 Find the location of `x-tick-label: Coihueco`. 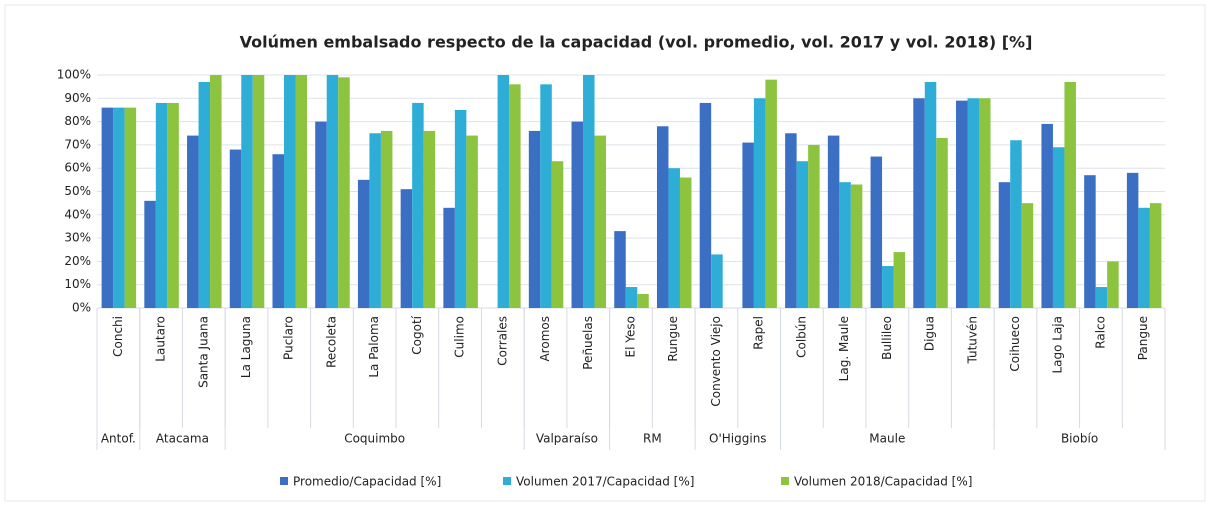

x-tick-label: Coihueco is located at coordinates (1015, 344).